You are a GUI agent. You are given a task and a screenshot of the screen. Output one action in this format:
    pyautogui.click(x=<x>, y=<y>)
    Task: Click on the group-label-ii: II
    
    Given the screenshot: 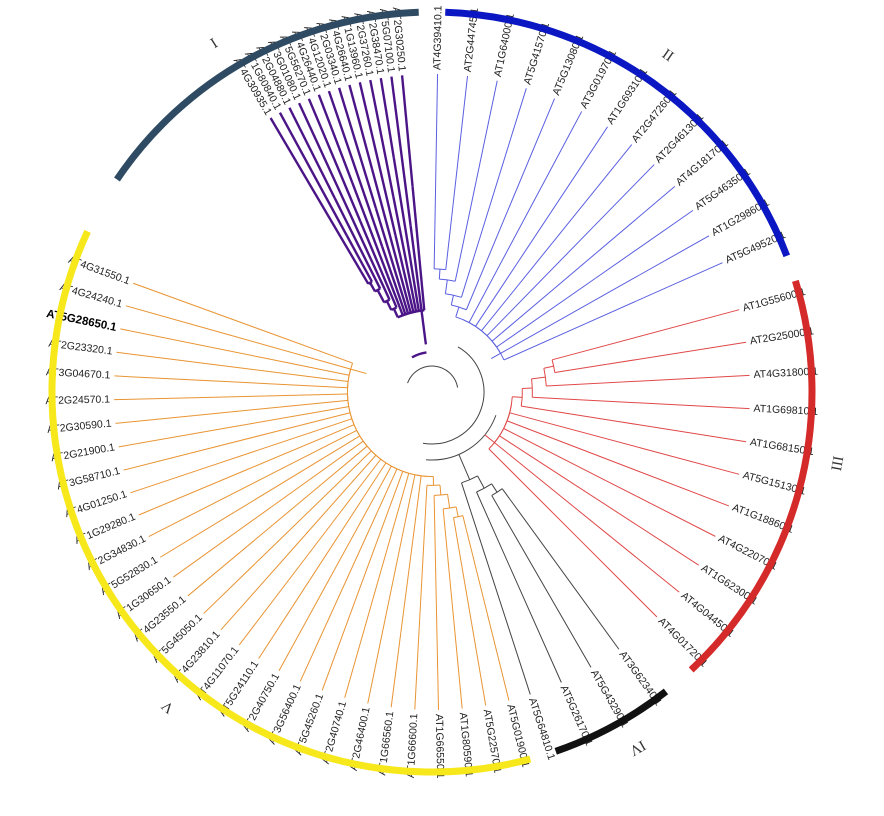 What is the action you would take?
    pyautogui.click(x=667, y=55)
    